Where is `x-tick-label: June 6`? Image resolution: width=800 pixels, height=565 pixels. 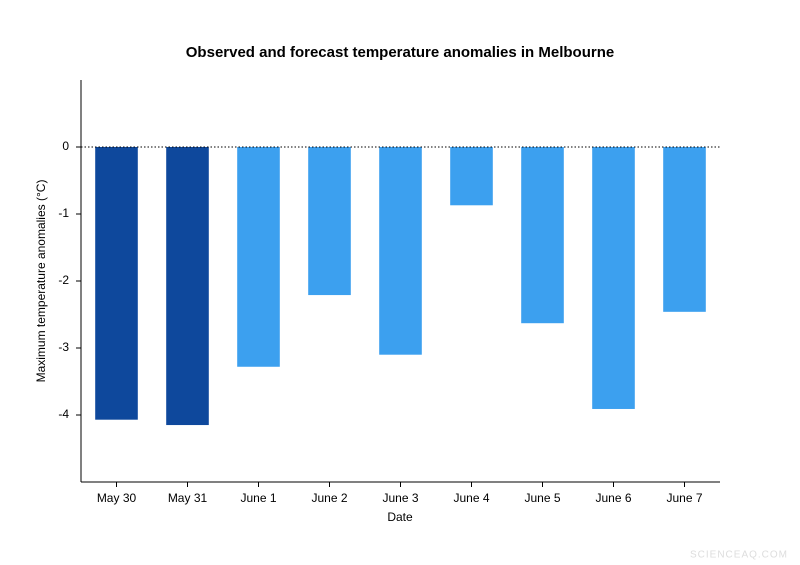
x-tick-label: June 6 is located at coordinates (613, 498).